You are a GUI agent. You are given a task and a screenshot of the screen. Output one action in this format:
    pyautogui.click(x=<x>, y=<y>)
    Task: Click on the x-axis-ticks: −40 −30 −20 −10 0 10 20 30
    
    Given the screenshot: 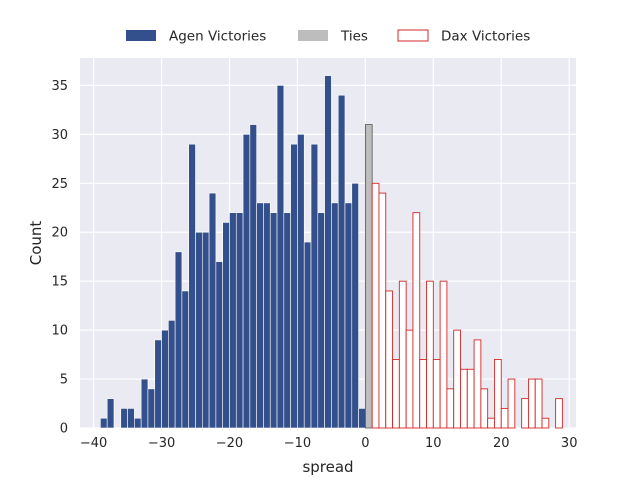 What is the action you would take?
    pyautogui.click(x=329, y=443)
    